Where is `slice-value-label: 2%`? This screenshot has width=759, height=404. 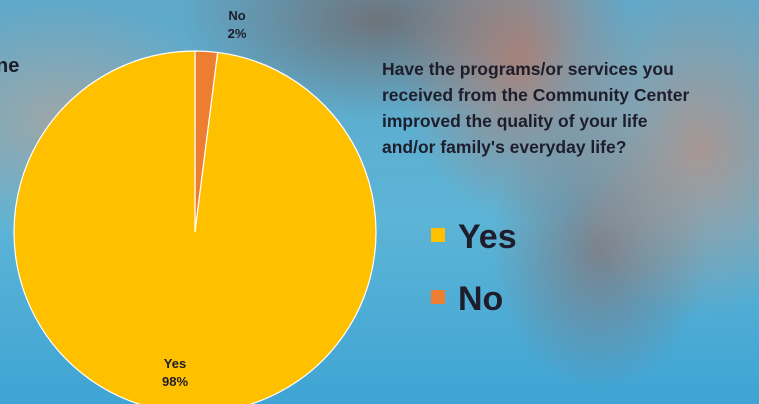
slice-value-label: 2% is located at coordinates (237, 33).